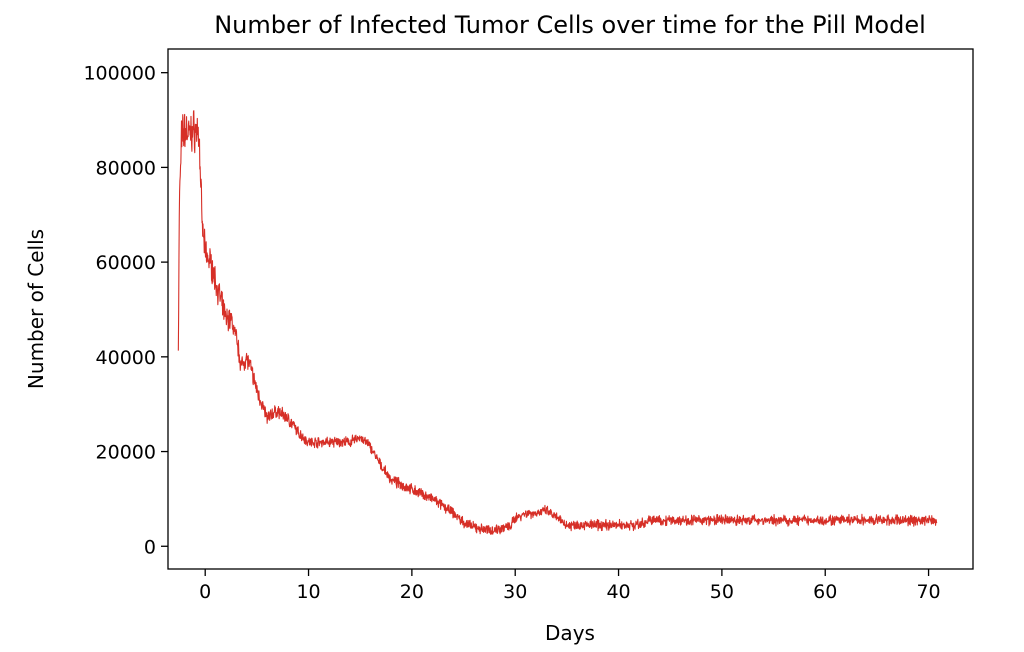  I want to click on x-axis-label: Days, so click(570, 633).